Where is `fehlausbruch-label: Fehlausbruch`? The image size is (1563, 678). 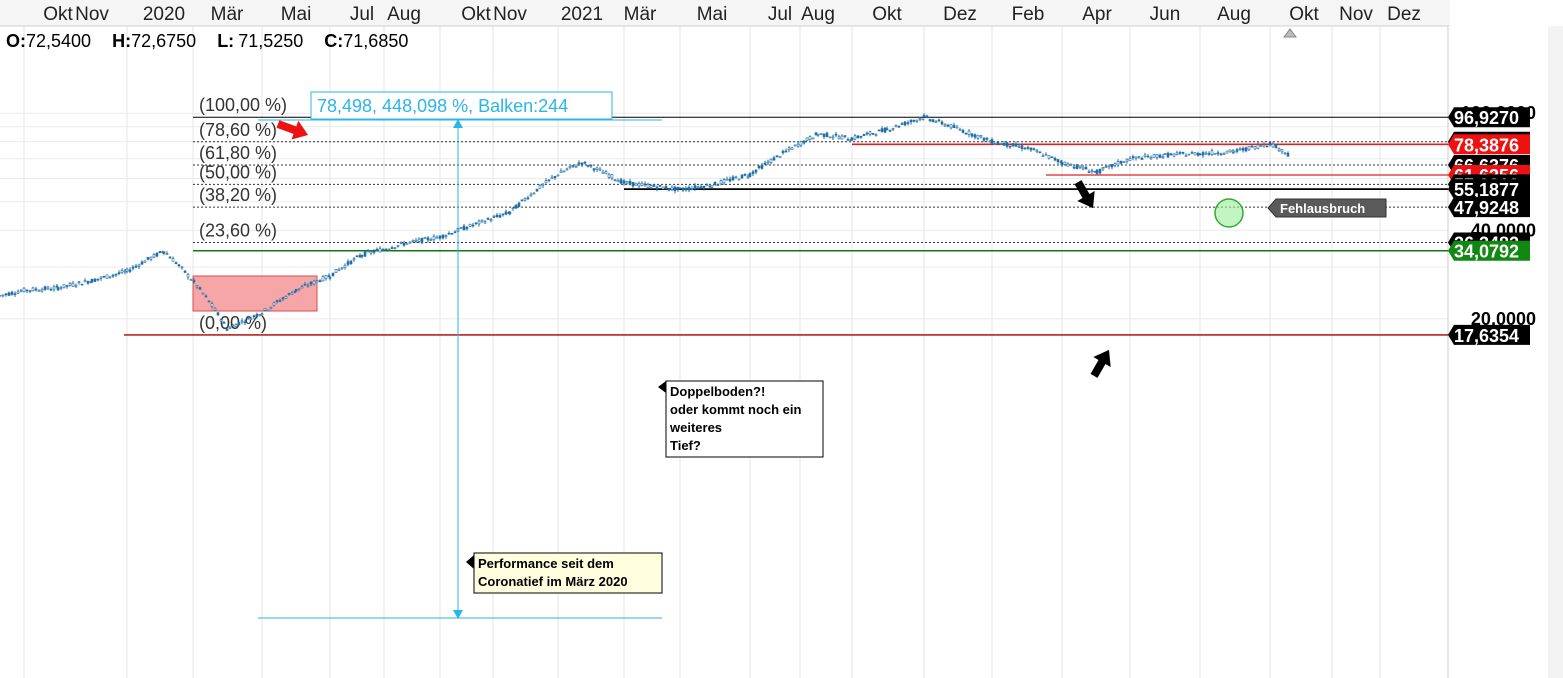 fehlausbruch-label: Fehlausbruch is located at coordinates (1322, 208).